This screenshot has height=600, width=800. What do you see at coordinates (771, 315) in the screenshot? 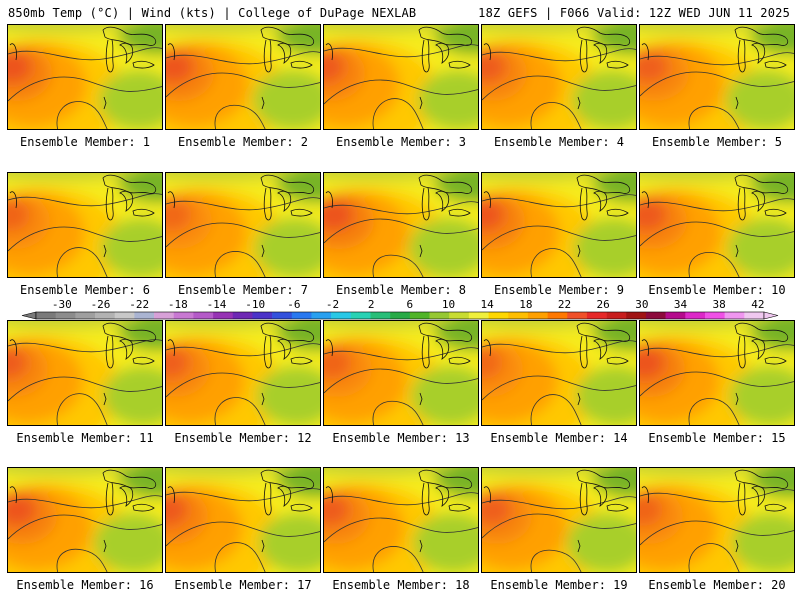
I see `colorbar-max-arrow` at bounding box center [771, 315].